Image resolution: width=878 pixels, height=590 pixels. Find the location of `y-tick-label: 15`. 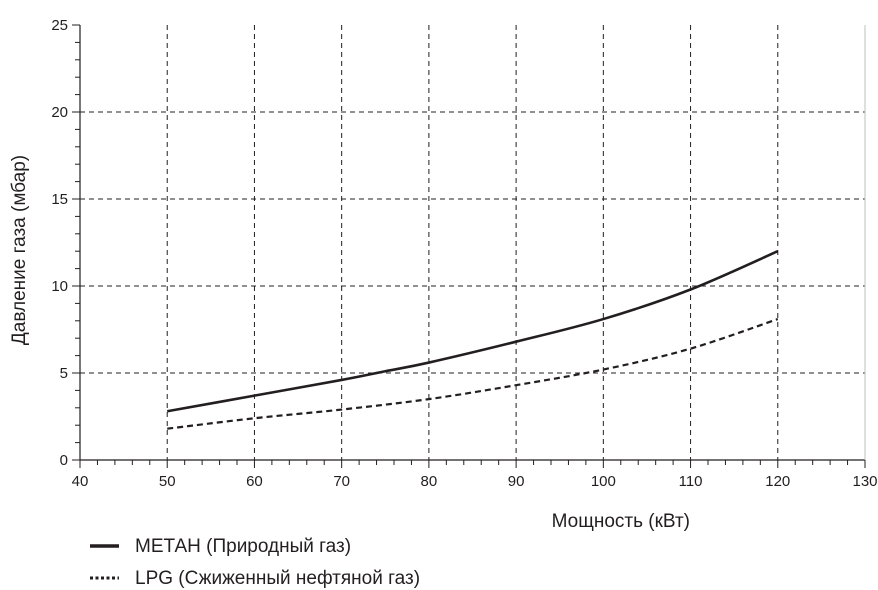

y-tick-label: 15 is located at coordinates (59, 199).